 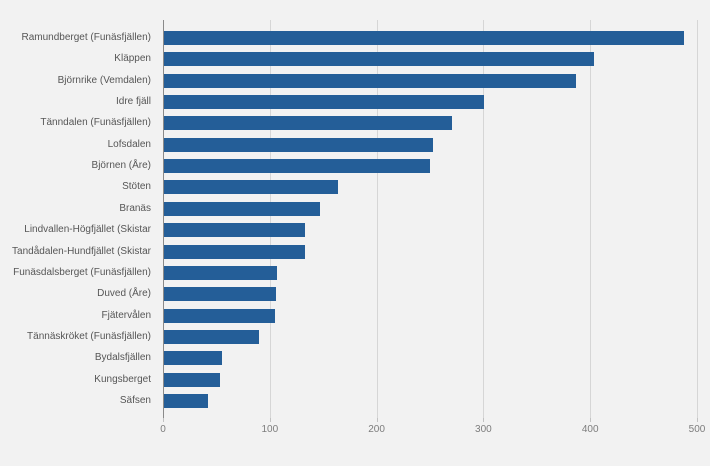 I want to click on category-label: Funäsdalsberget (Funäsfjällen), so click(x=82, y=272).